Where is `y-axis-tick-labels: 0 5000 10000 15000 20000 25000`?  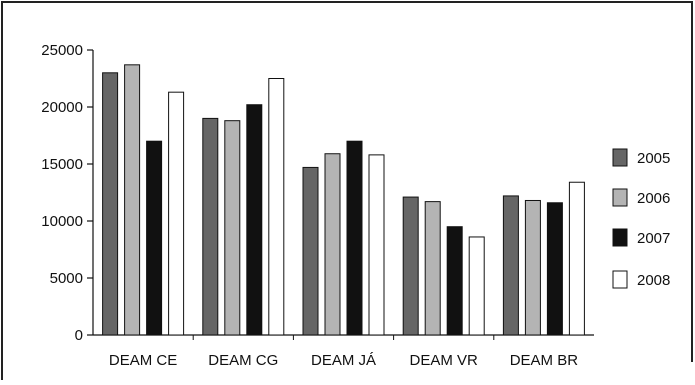
y-axis-tick-labels: 0 5000 10000 15000 20000 25000 is located at coordinates (62, 193).